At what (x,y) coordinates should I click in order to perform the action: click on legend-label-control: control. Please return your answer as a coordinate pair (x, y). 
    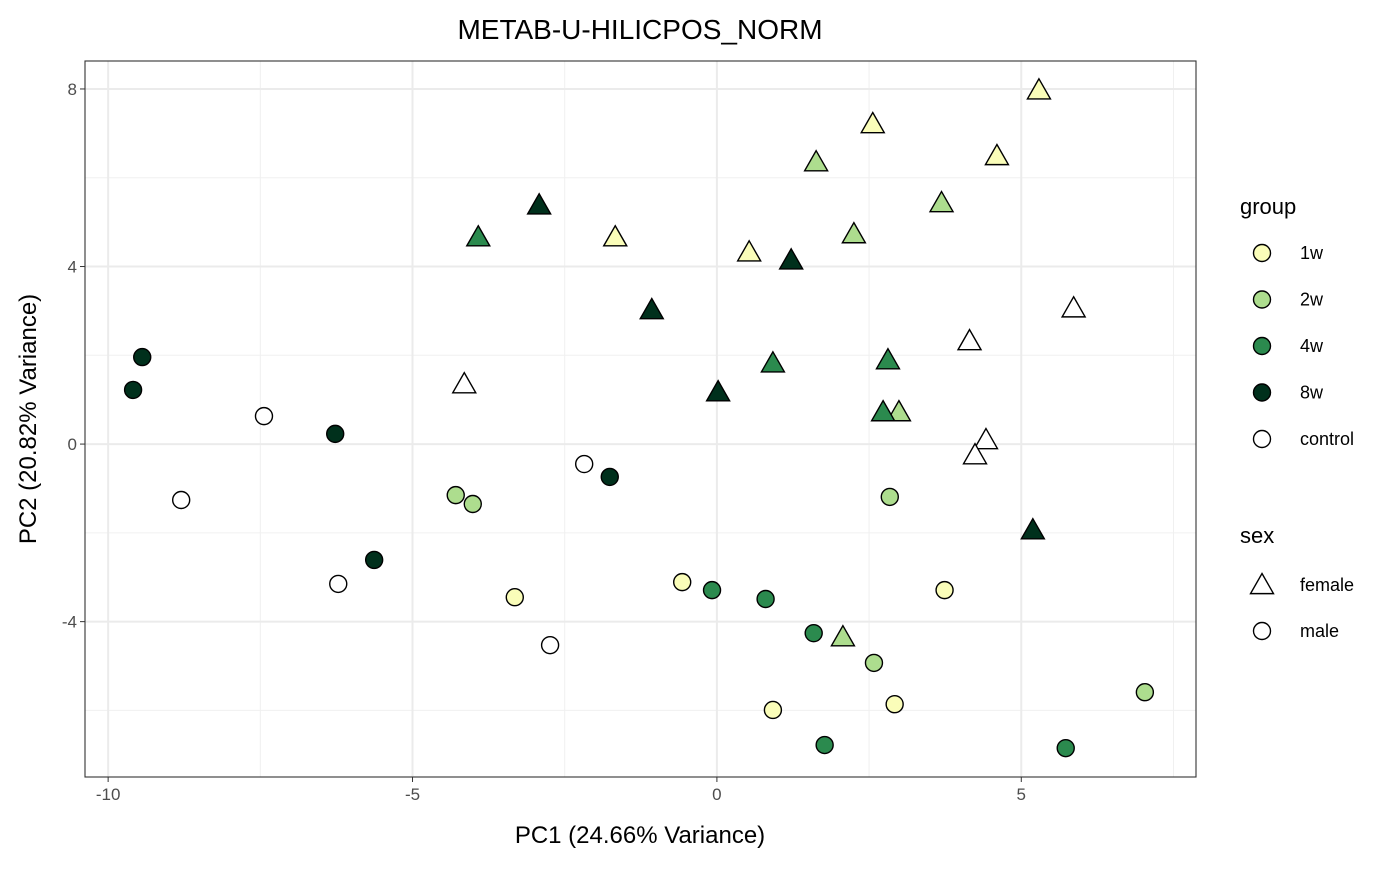
    Looking at the image, I should click on (1327, 439).